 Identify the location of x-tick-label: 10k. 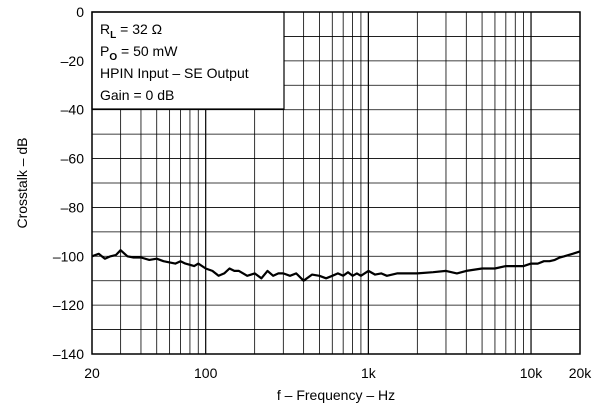
(532, 373).